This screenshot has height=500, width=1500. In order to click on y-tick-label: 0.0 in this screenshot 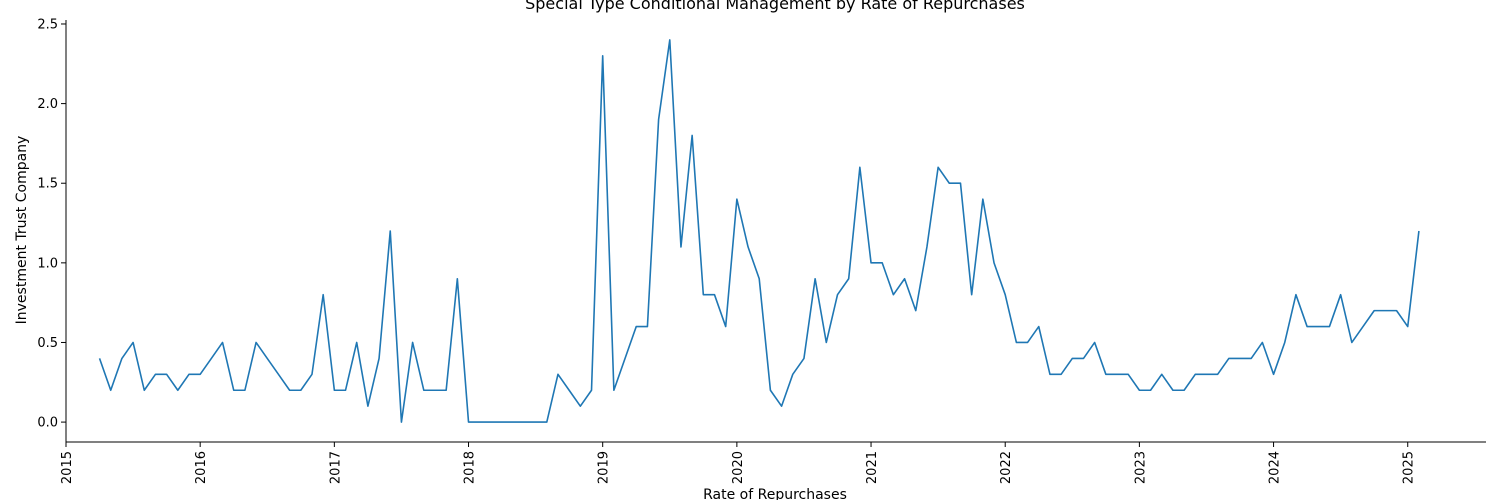, I will do `click(47, 423)`.